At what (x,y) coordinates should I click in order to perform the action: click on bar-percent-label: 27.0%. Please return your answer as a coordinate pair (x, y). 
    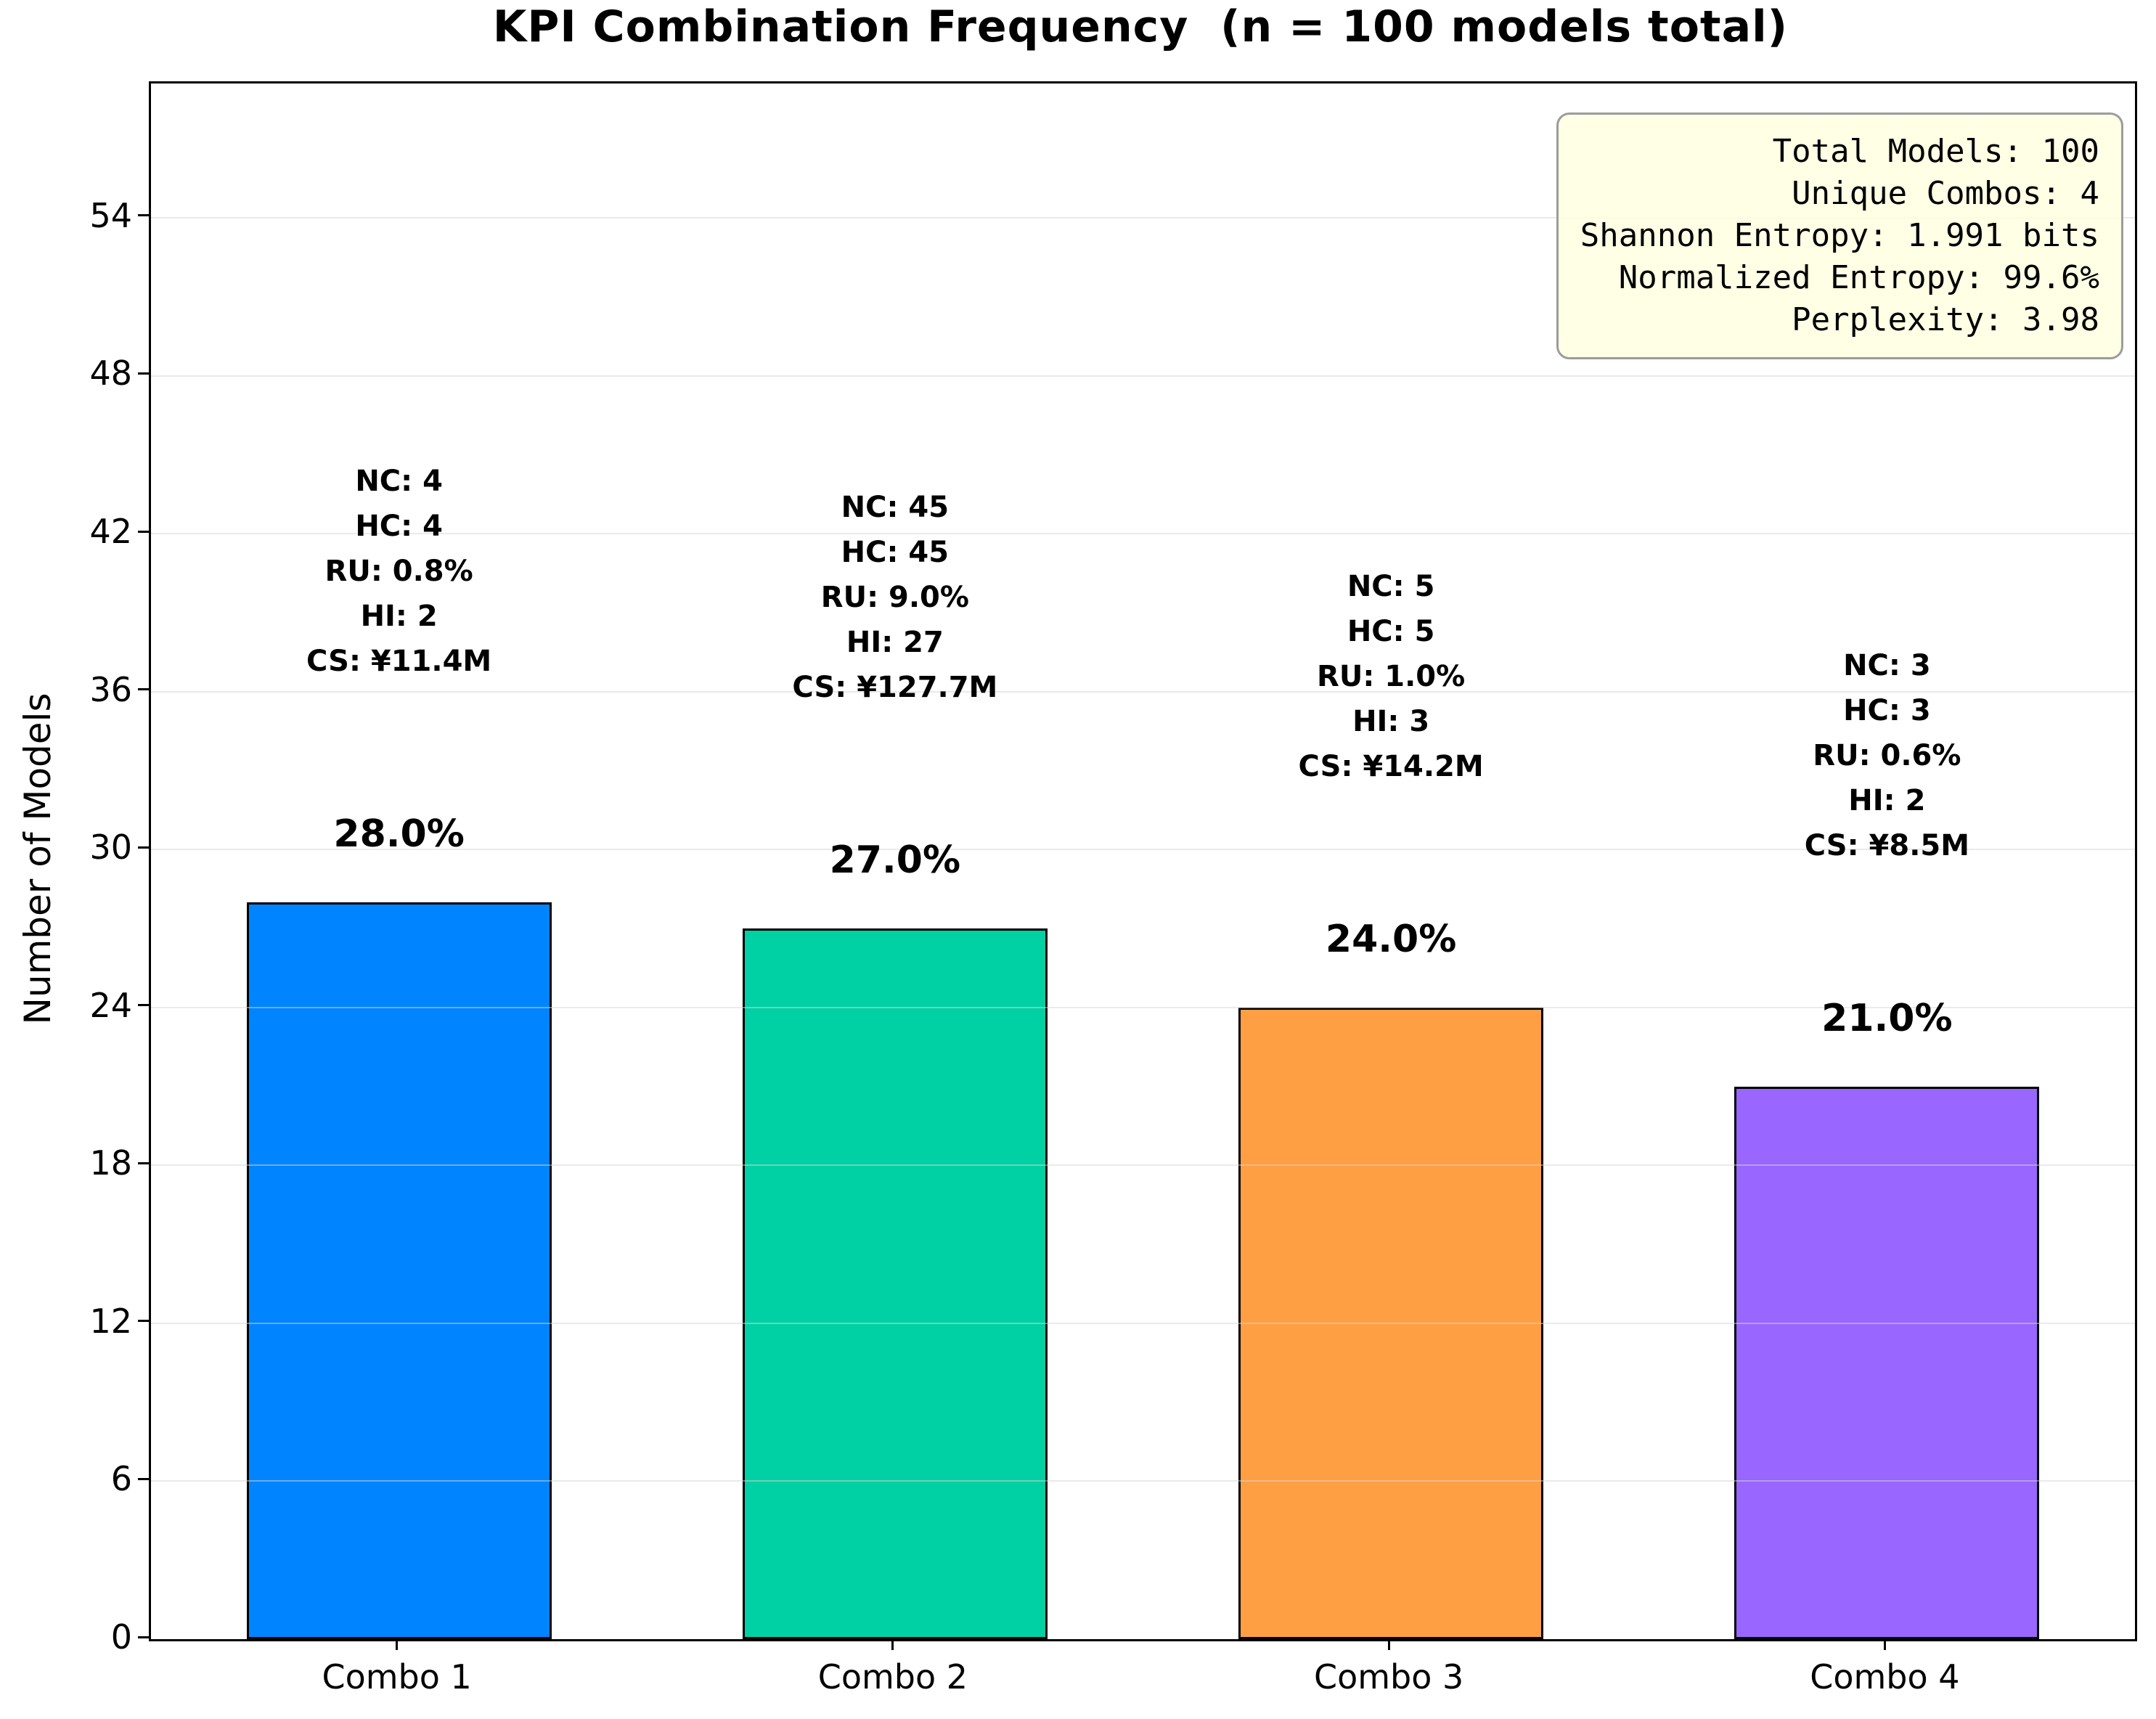
    Looking at the image, I should click on (895, 860).